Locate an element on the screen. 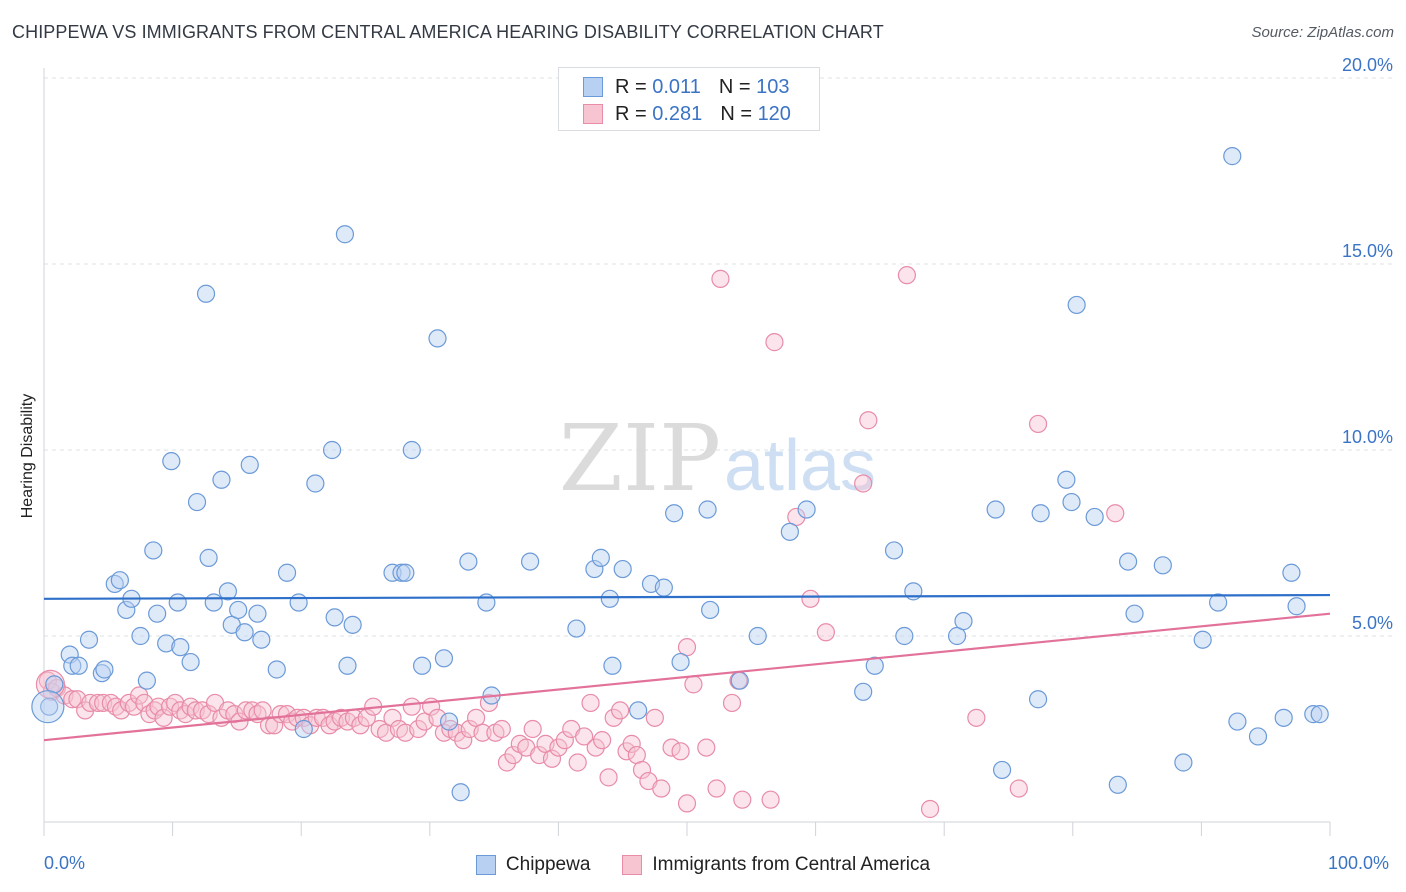 The width and height of the screenshot is (1406, 892). trend-line-chippewa is located at coordinates (687, 596).